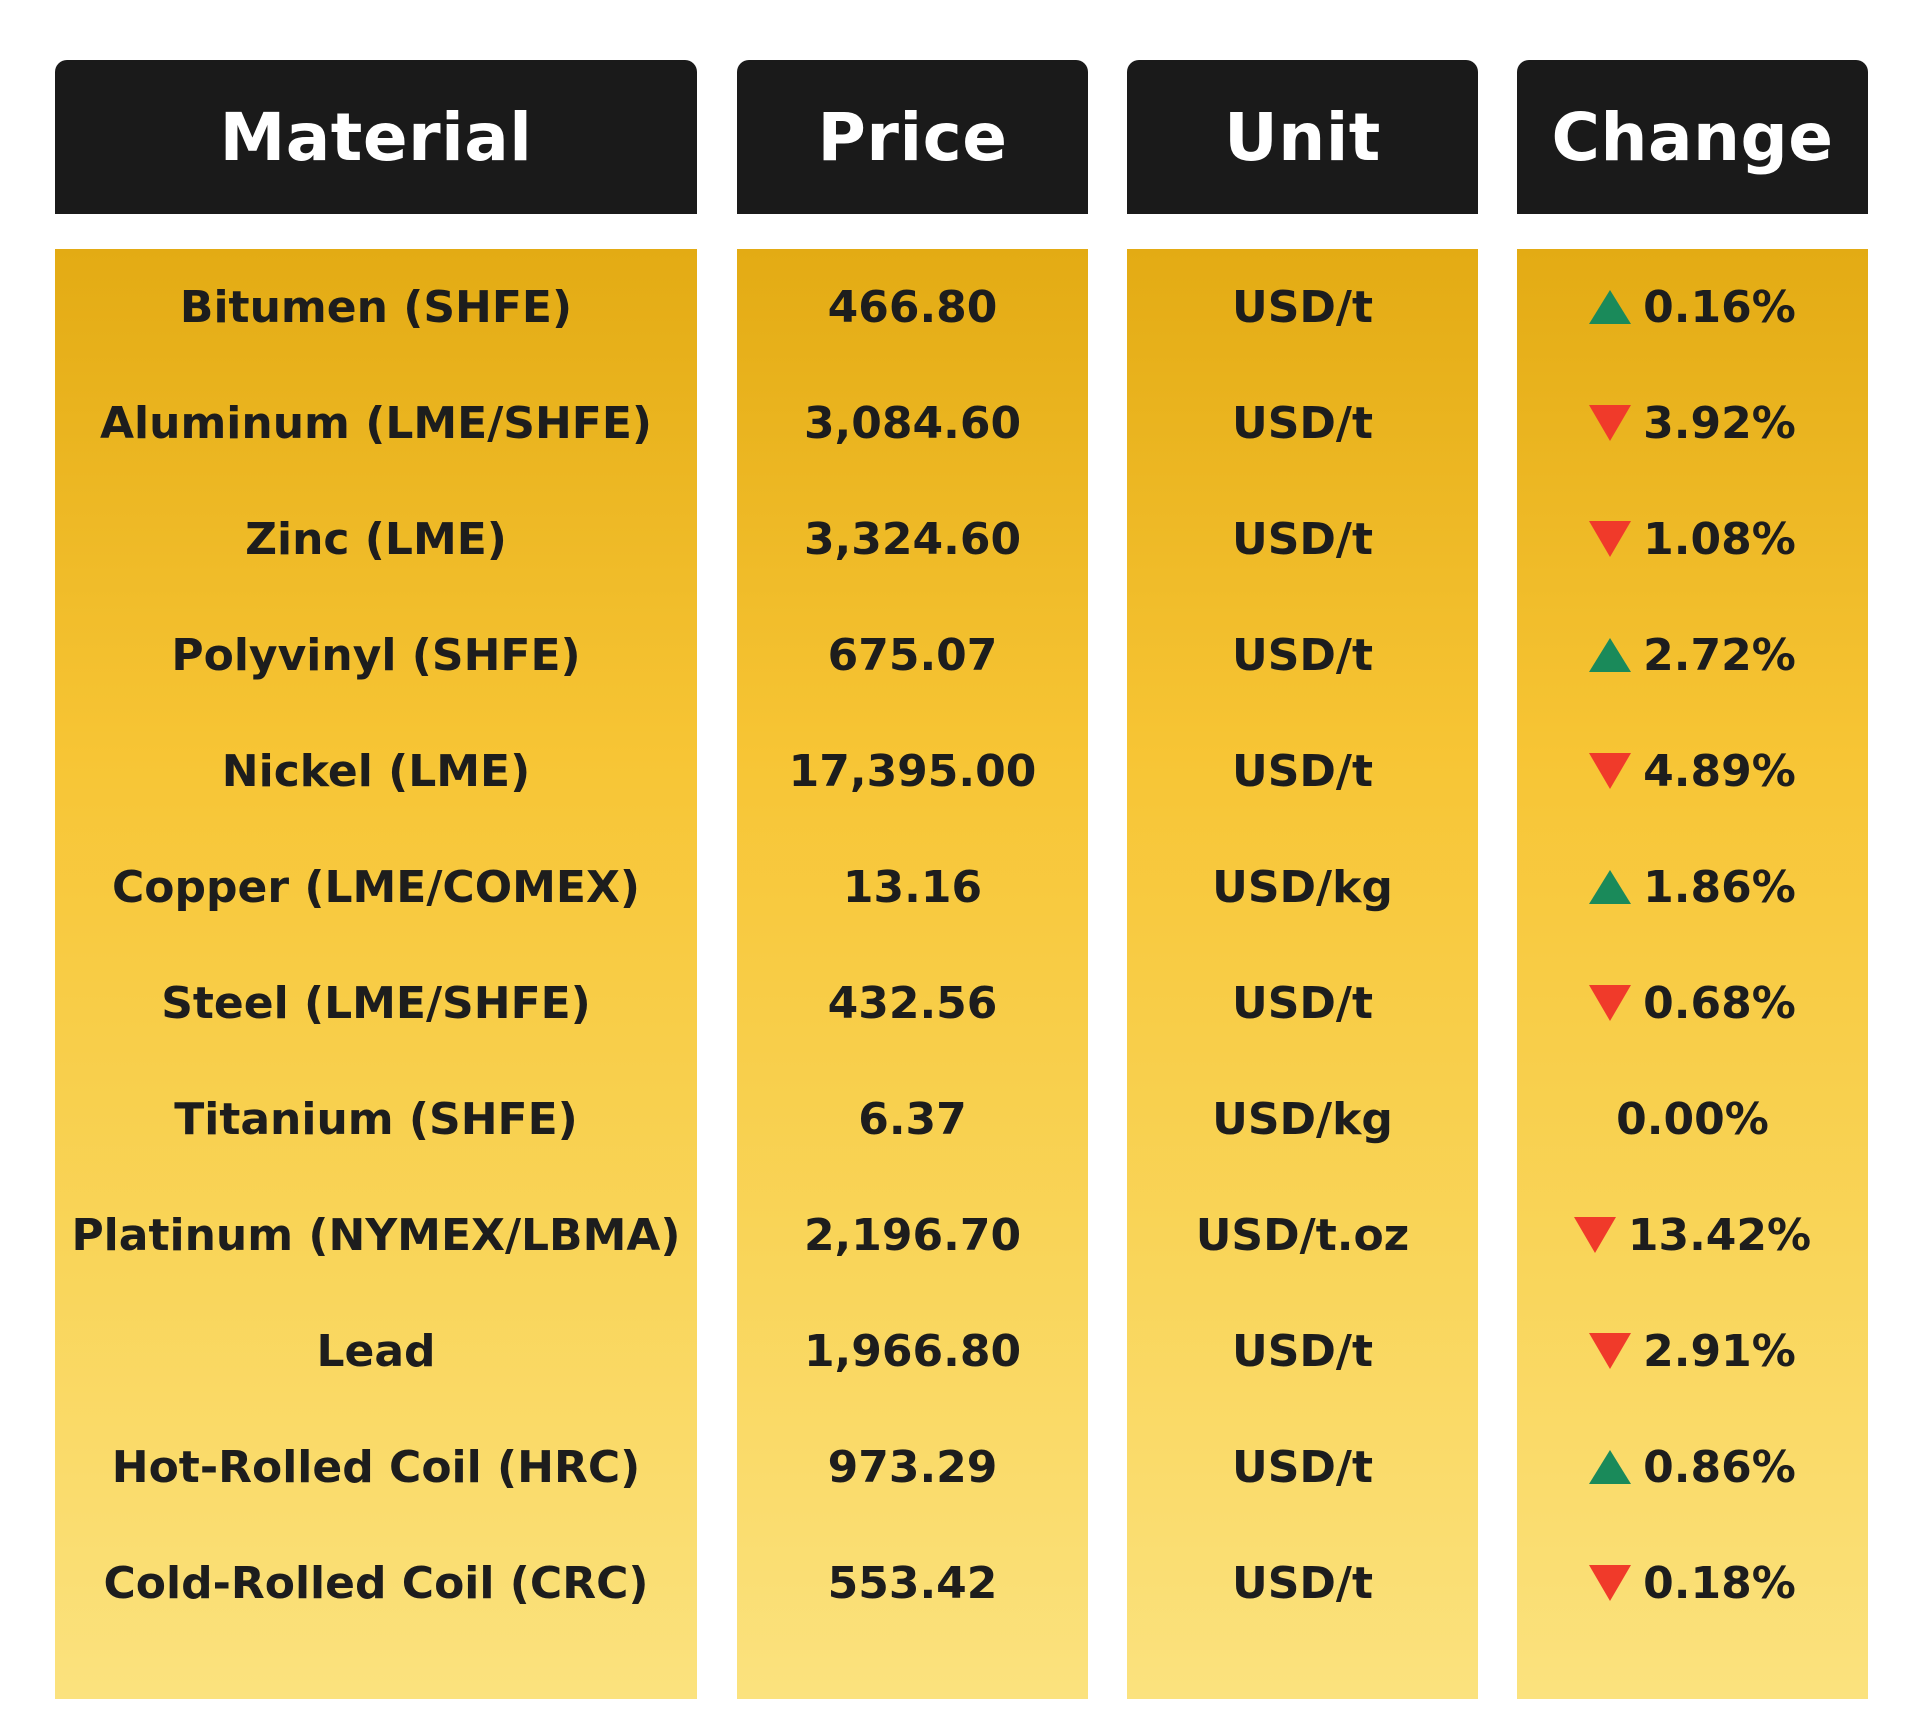 This screenshot has height=1720, width=1920. I want to click on change-cell: 13.42%, so click(1692, 1235).